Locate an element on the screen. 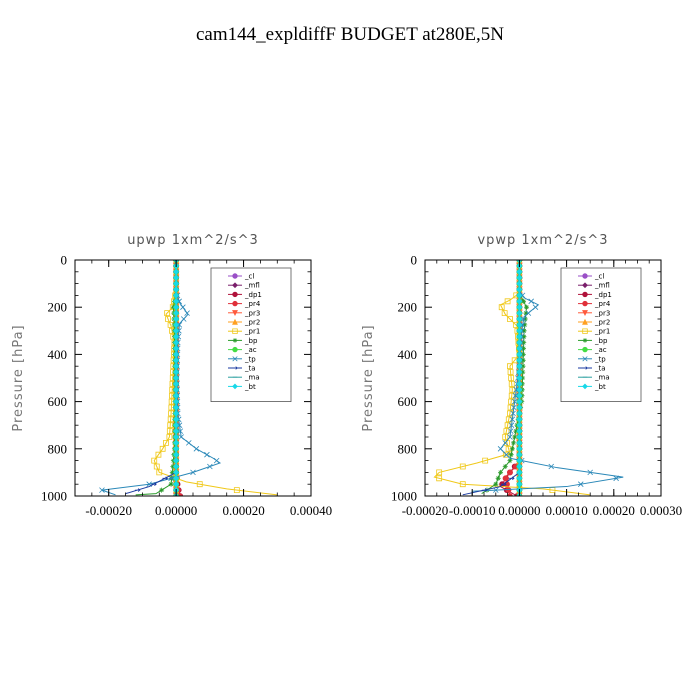 Image resolution: width=700 pixels, height=700 pixels. series-line-ta is located at coordinates (151, 377).